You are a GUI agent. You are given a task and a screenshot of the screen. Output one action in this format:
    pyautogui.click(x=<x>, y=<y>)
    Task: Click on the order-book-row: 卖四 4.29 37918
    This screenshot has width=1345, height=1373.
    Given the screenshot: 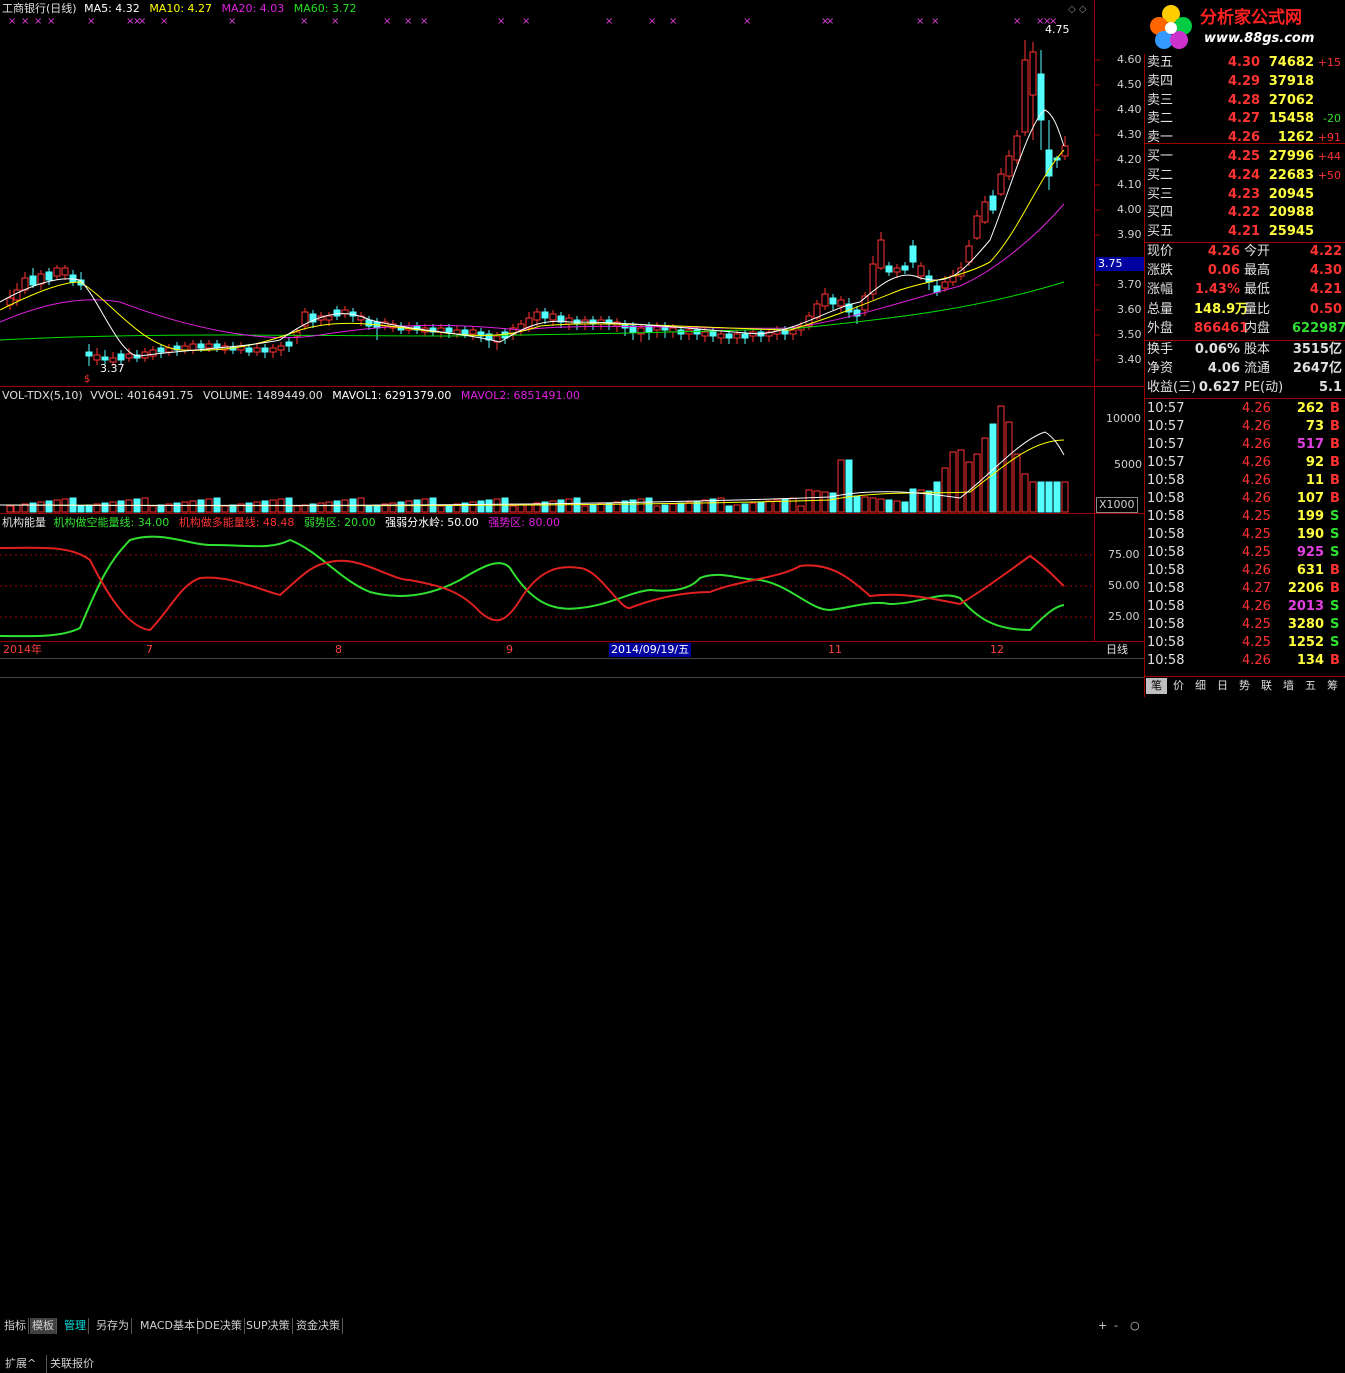 What is the action you would take?
    pyautogui.click(x=1243, y=82)
    